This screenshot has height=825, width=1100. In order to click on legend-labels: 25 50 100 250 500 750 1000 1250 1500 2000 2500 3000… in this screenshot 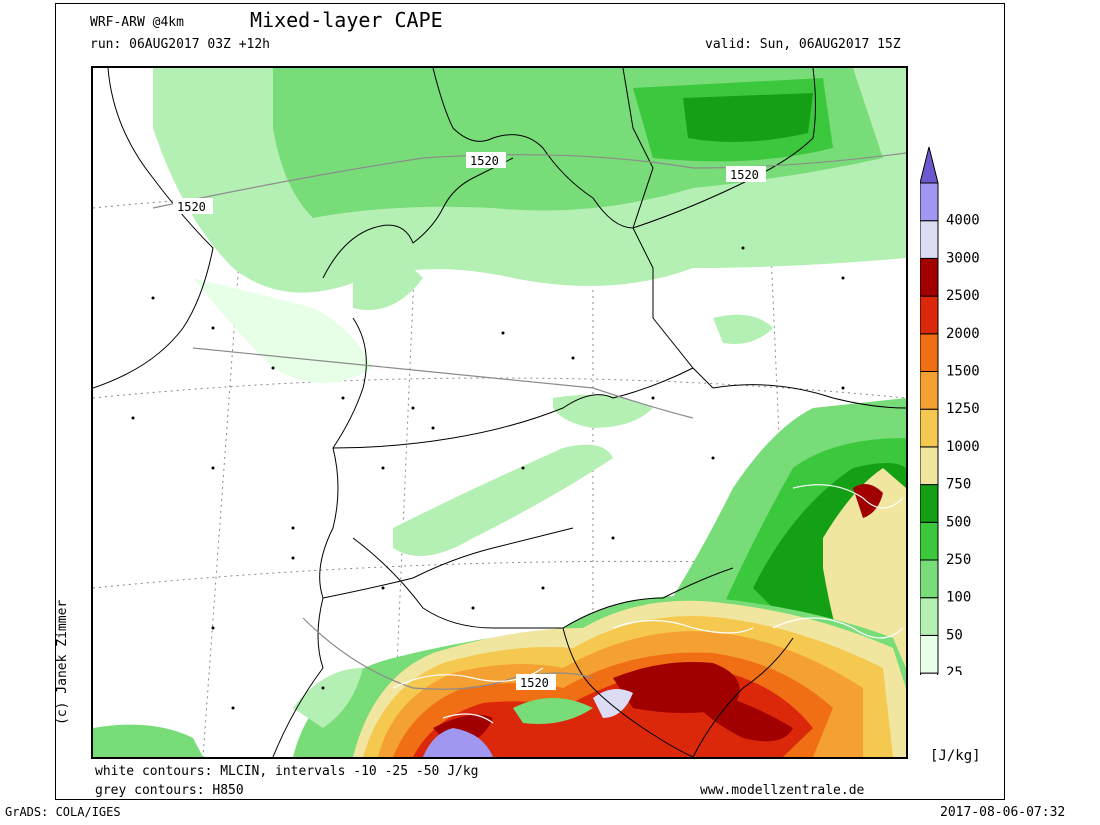, I will do `click(963, 444)`.